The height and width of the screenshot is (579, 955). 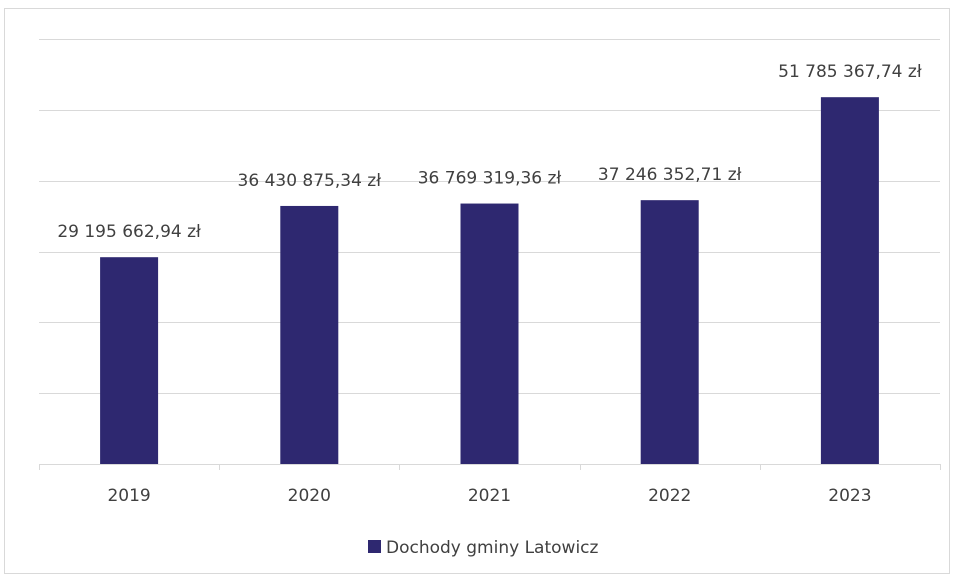 What do you see at coordinates (309, 334) in the screenshot?
I see `bar-2020` at bounding box center [309, 334].